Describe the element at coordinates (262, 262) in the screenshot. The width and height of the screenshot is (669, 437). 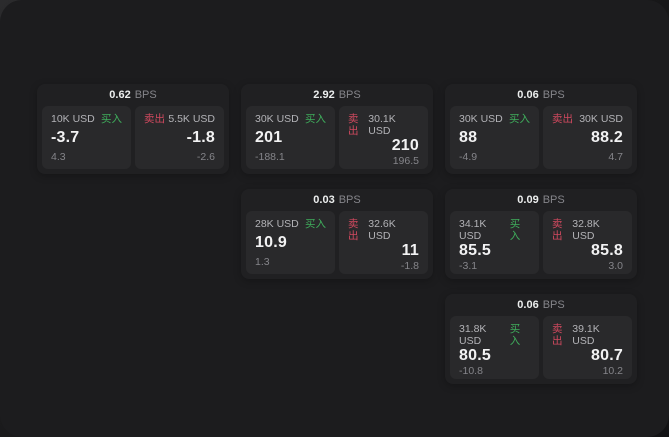
I see `buy-delta: 1.3` at that location.